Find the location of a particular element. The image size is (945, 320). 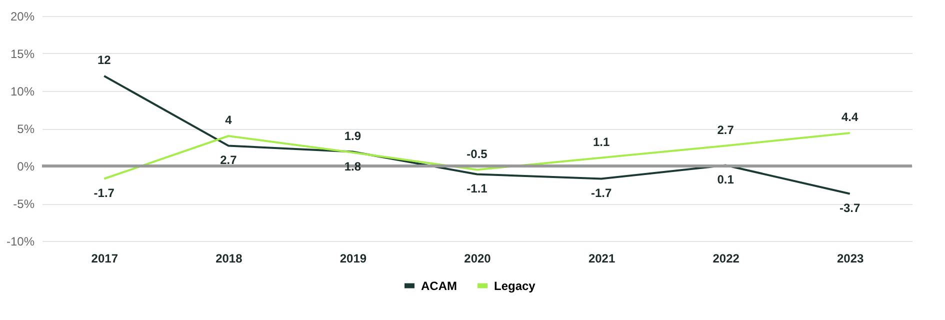

x-tick-label: 2017 is located at coordinates (104, 259).